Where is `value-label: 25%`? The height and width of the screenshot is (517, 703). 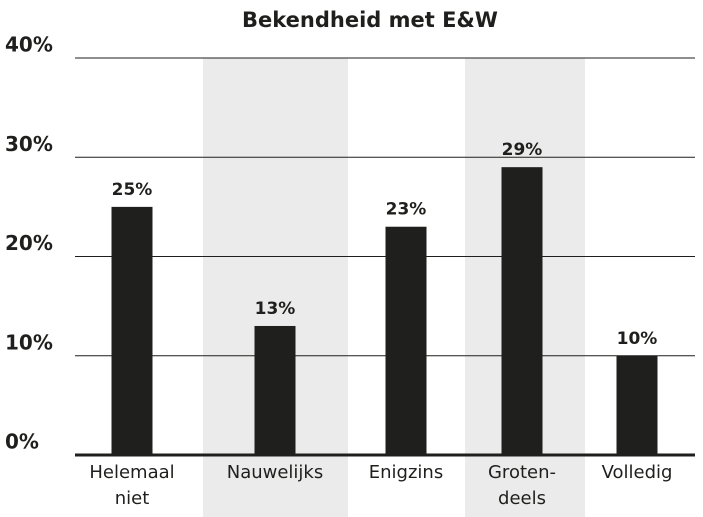
value-label: 25% is located at coordinates (132, 190).